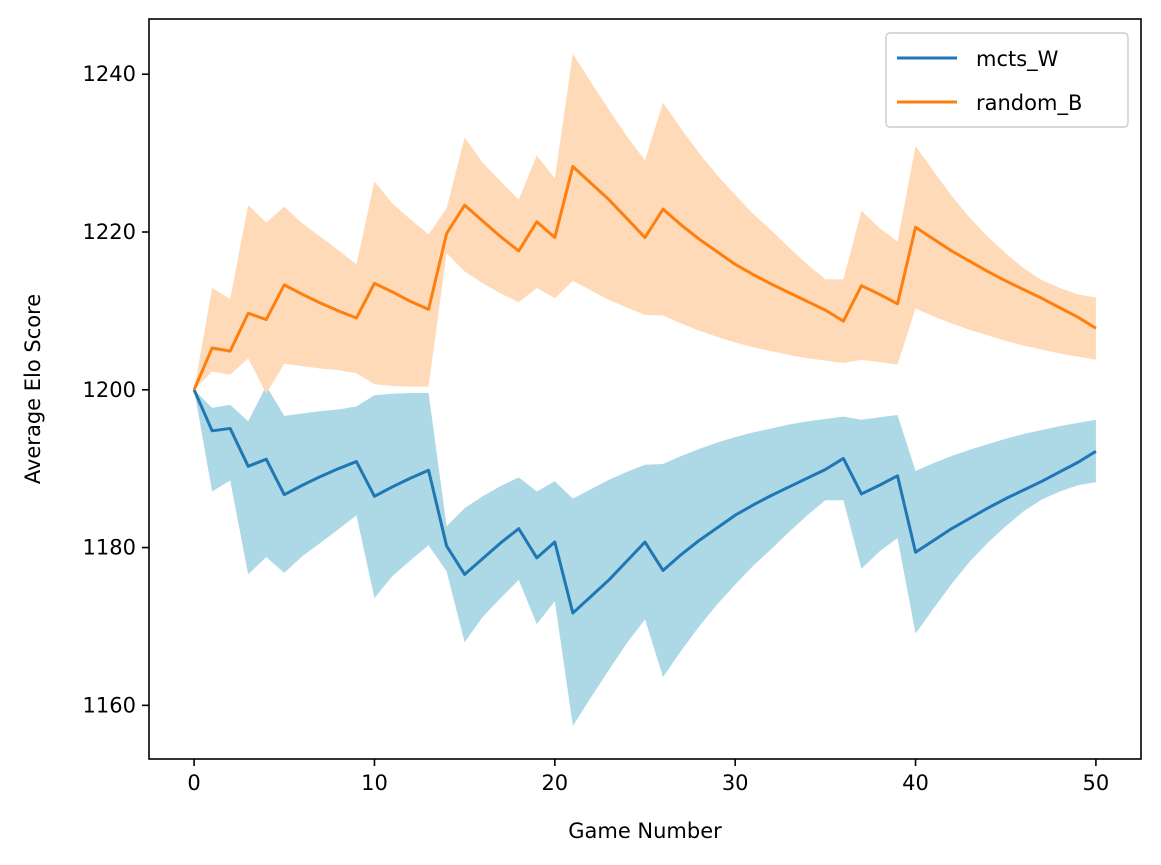  I want to click on y-tick-label: 1200, so click(109, 390).